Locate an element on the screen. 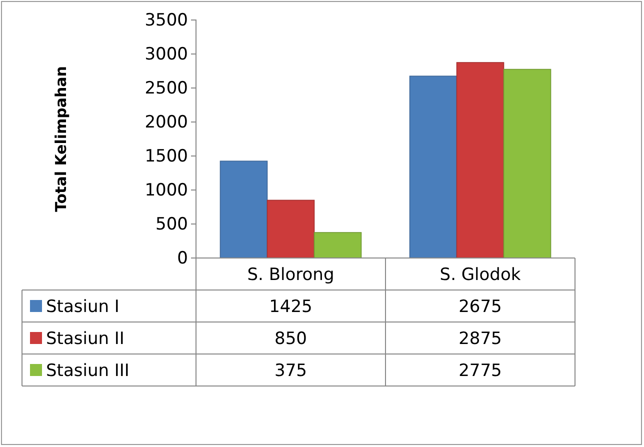  y-tick-label: 3000 is located at coordinates (166, 54).